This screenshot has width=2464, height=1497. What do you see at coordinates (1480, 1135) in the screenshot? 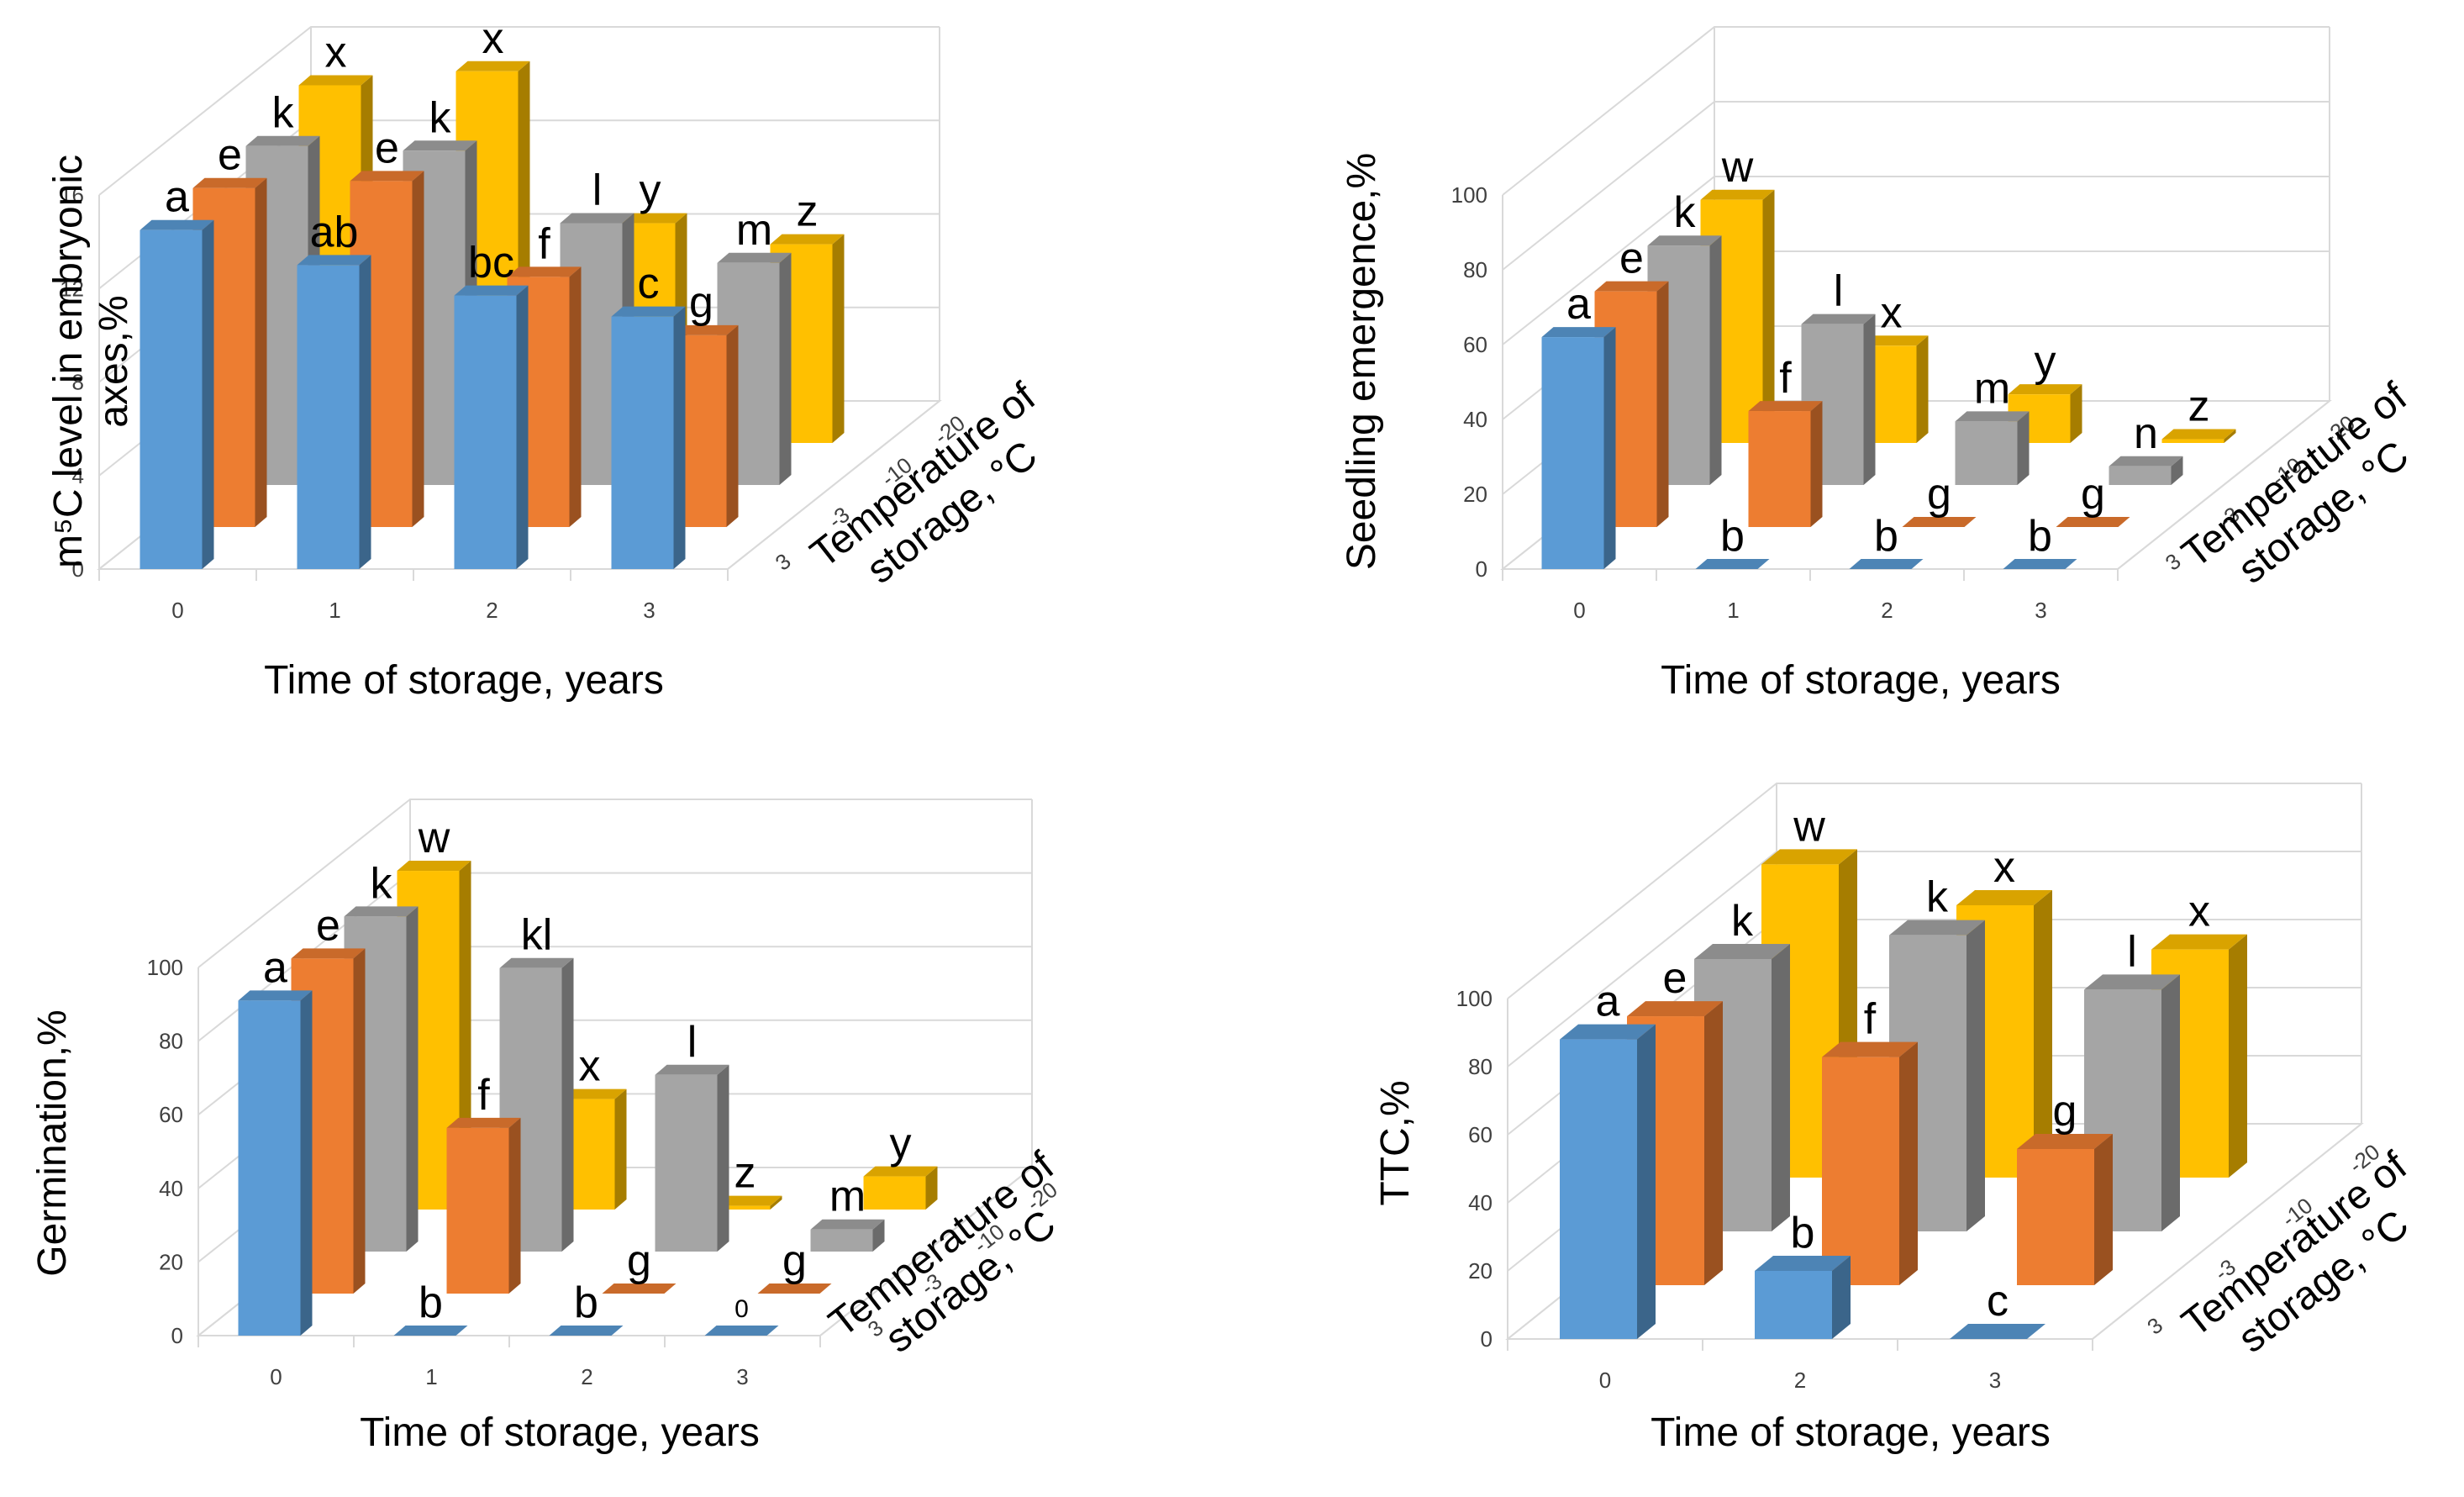
I see `y-tick-label: 60` at bounding box center [1480, 1135].